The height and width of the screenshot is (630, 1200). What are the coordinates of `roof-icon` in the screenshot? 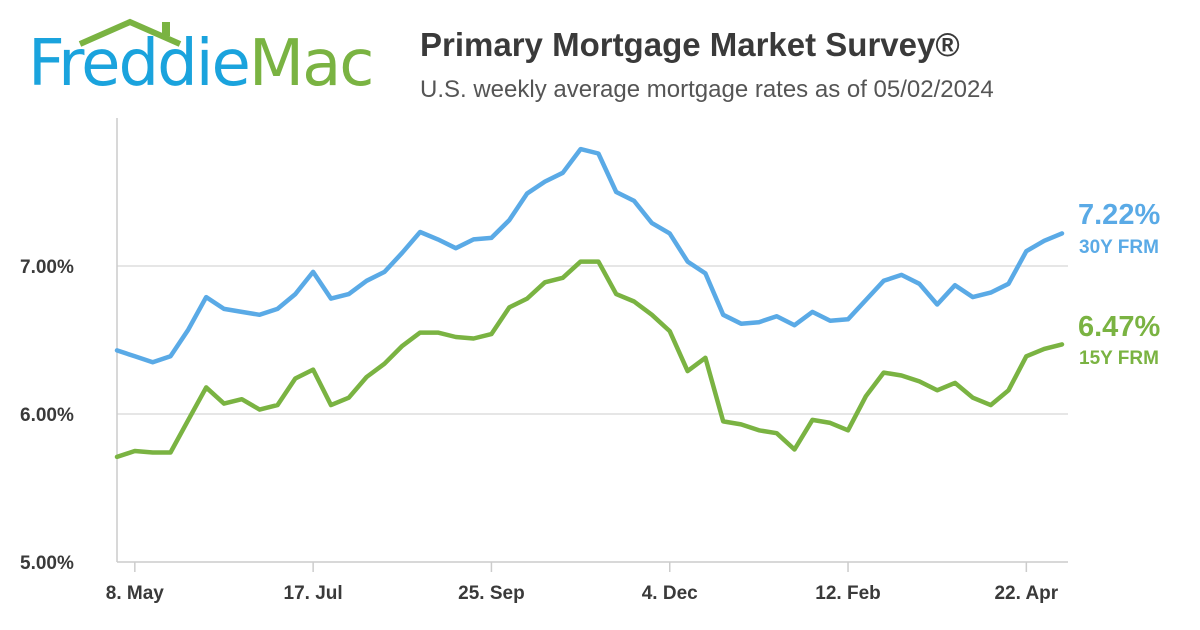 It's located at (130, 32).